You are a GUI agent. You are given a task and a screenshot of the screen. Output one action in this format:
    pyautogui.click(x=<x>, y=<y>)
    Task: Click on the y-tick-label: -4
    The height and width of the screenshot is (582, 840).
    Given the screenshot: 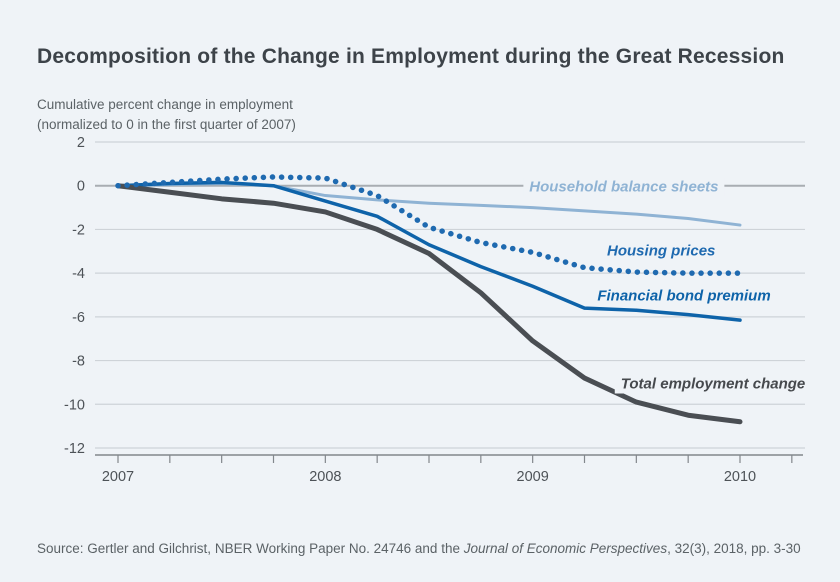 What is the action you would take?
    pyautogui.click(x=78, y=274)
    